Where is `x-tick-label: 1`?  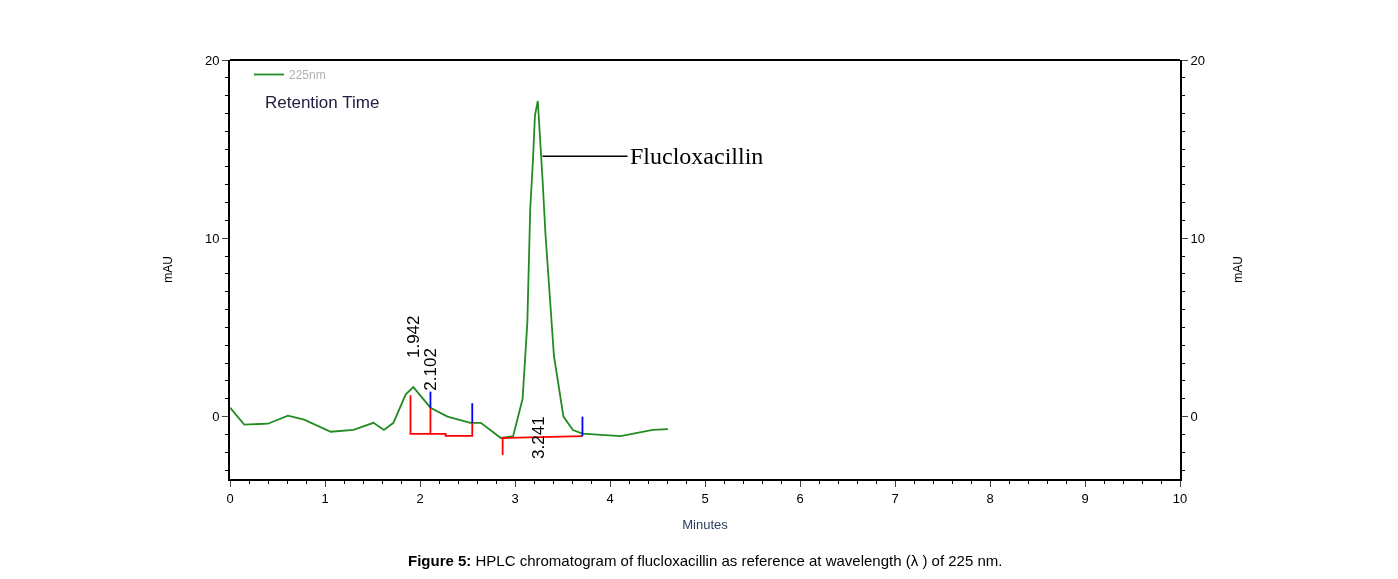
x-tick-label: 1 is located at coordinates (325, 498).